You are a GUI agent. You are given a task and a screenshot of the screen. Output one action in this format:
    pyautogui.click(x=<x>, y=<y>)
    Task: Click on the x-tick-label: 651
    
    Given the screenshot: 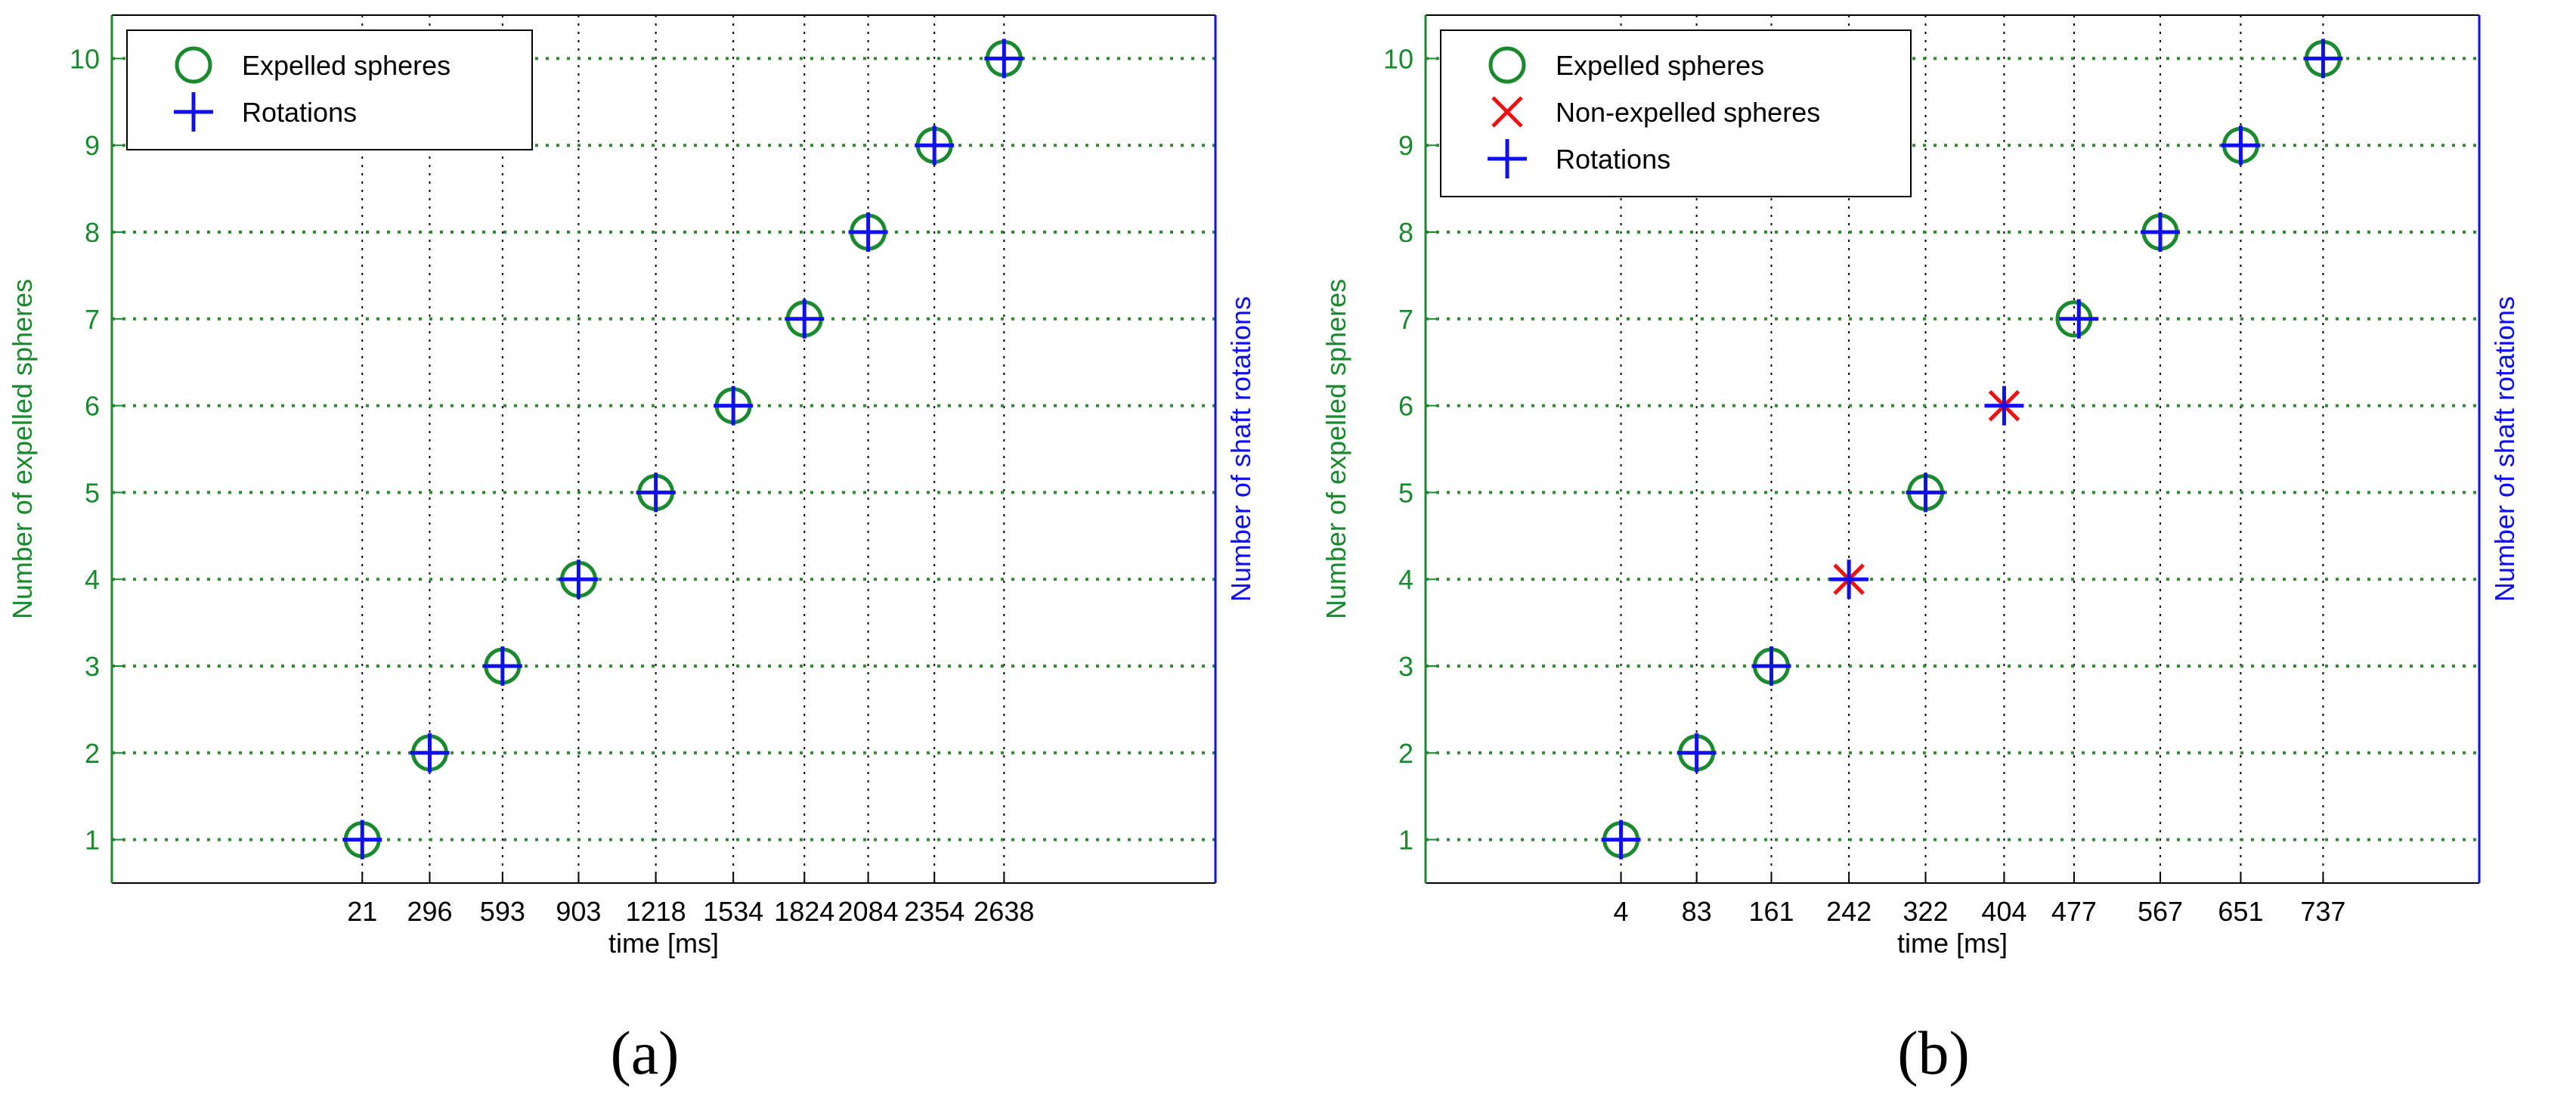 What is the action you would take?
    pyautogui.click(x=2240, y=912)
    